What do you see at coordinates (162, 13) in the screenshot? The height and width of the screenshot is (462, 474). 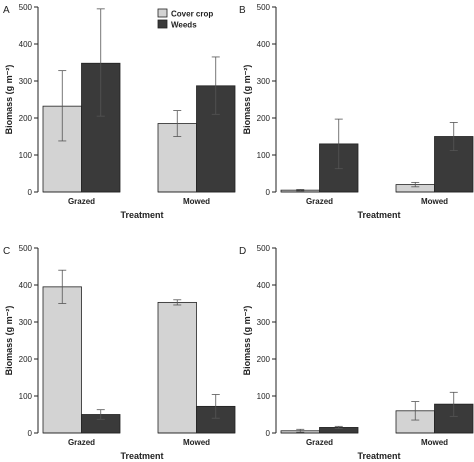 I see `legend-swatch-cover-crop` at bounding box center [162, 13].